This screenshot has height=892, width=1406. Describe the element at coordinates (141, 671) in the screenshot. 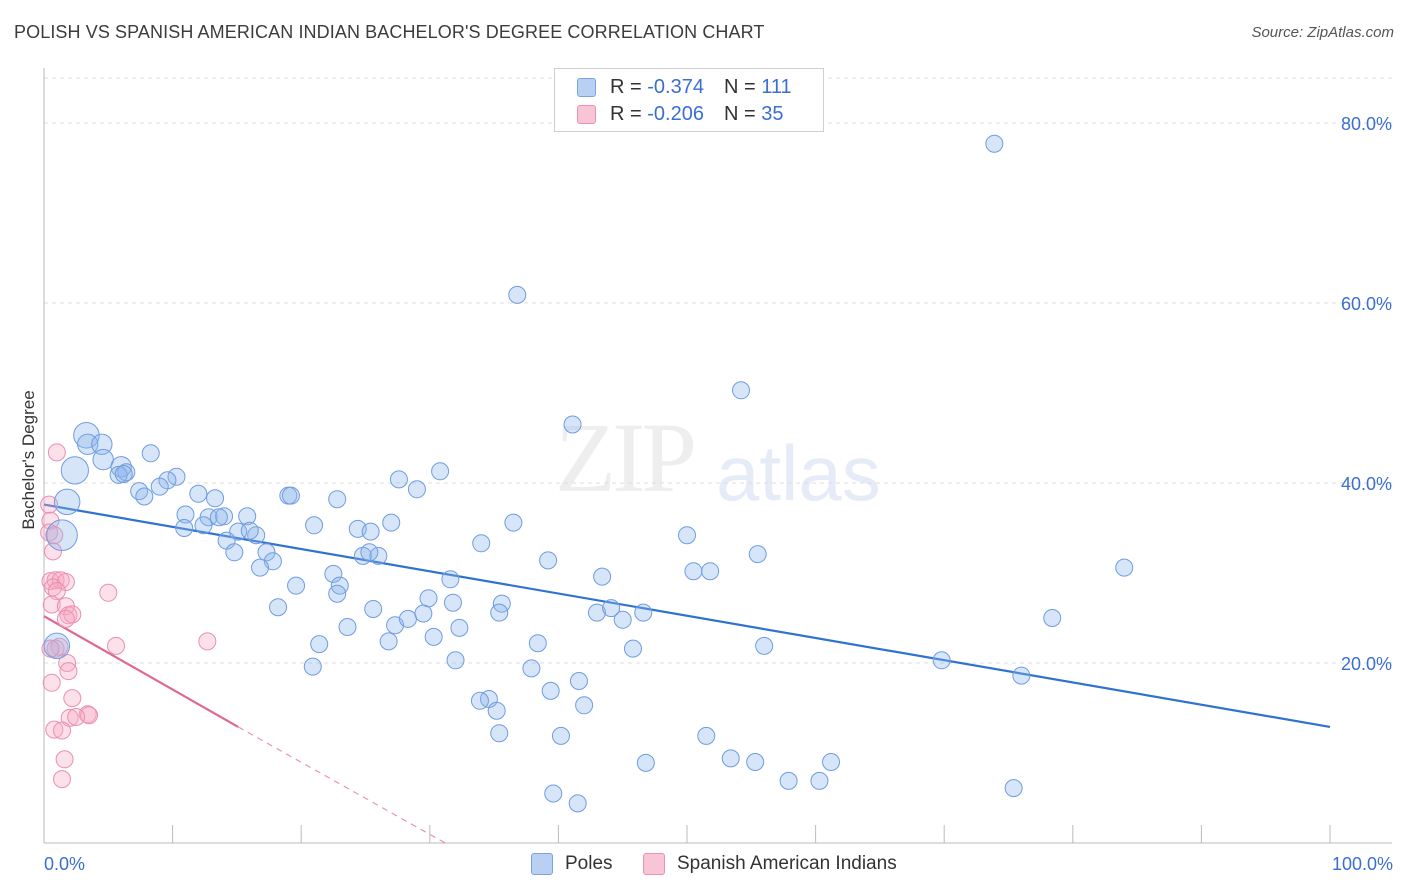

I see `sai-trend-line` at that location.